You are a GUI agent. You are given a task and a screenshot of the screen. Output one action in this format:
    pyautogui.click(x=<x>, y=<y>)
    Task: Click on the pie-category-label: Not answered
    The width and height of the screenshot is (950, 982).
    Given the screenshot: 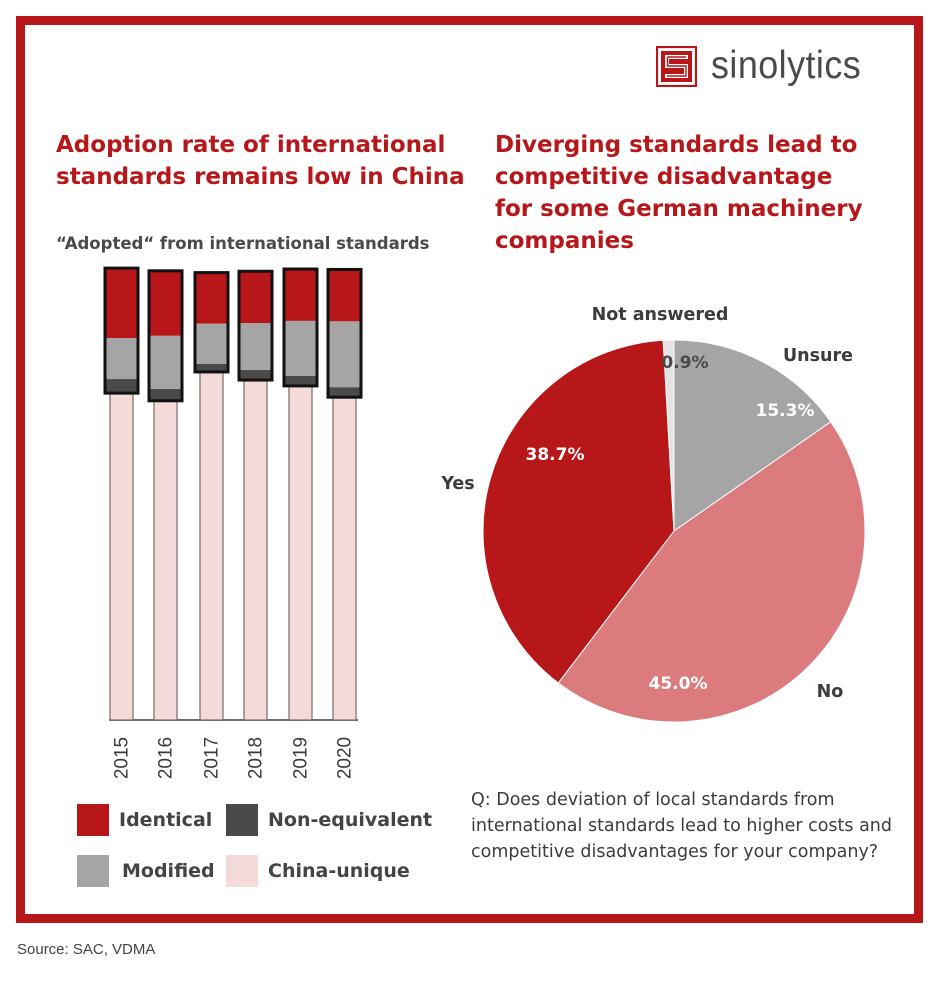 What is the action you would take?
    pyautogui.click(x=660, y=315)
    